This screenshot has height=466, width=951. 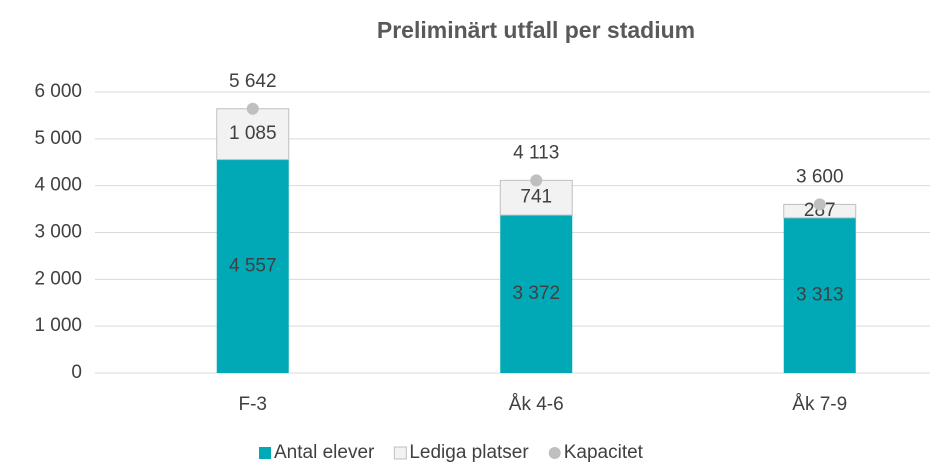 What do you see at coordinates (58, 185) in the screenshot?
I see `y-tick-label: 4 000` at bounding box center [58, 185].